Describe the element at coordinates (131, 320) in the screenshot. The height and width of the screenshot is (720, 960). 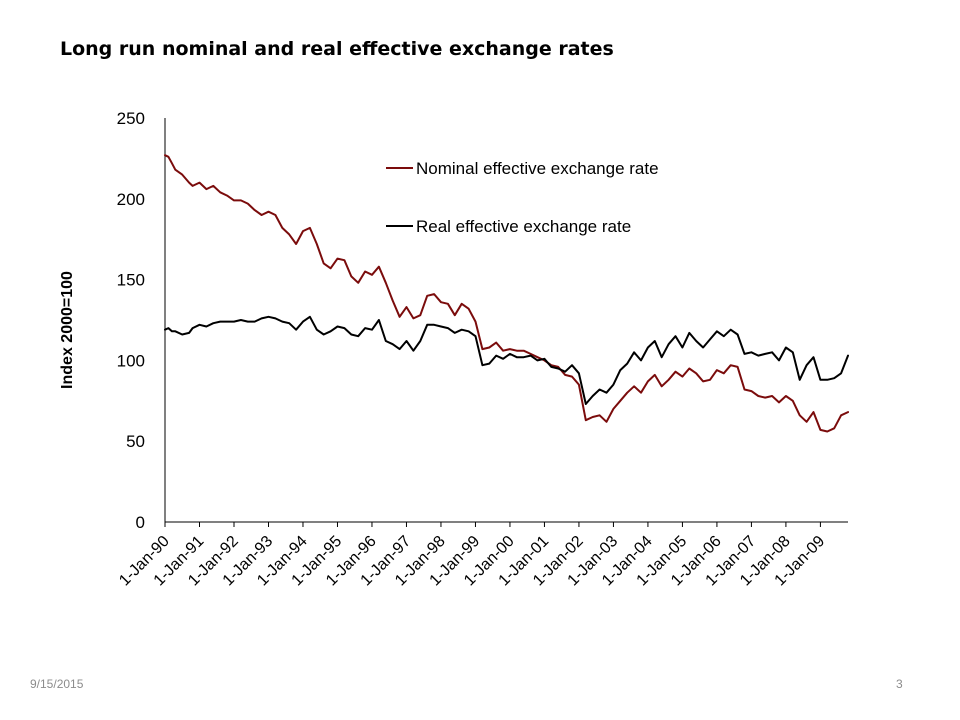
I see `y-tick-labels: 0 50 100 150 200 250` at that location.